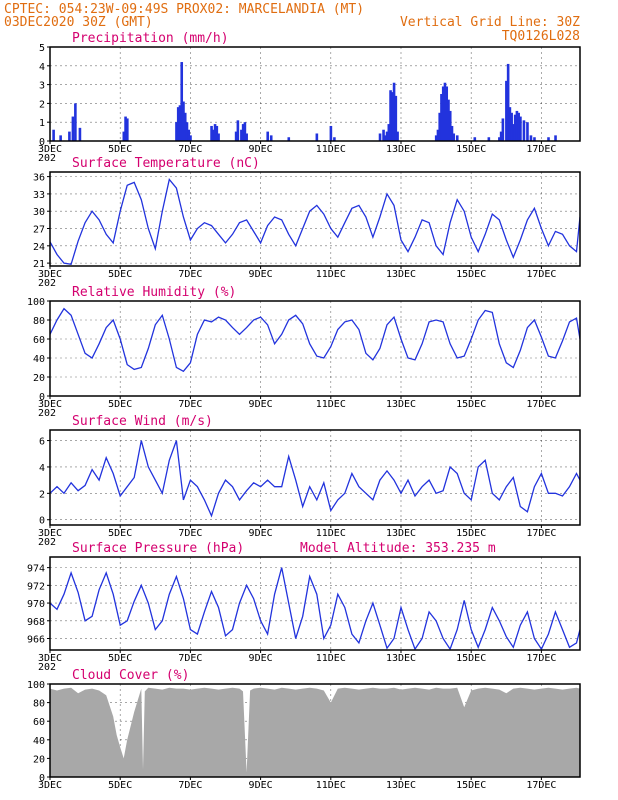 Image resolution: width=618 pixels, height=800 pixels. What do you see at coordinates (315, 222) in the screenshot?
I see `temperature-line` at bounding box center [315, 222].